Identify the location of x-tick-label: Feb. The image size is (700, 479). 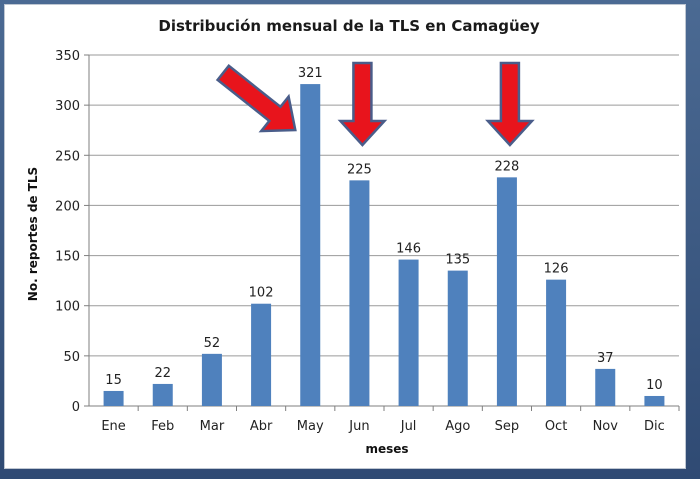
(162, 426).